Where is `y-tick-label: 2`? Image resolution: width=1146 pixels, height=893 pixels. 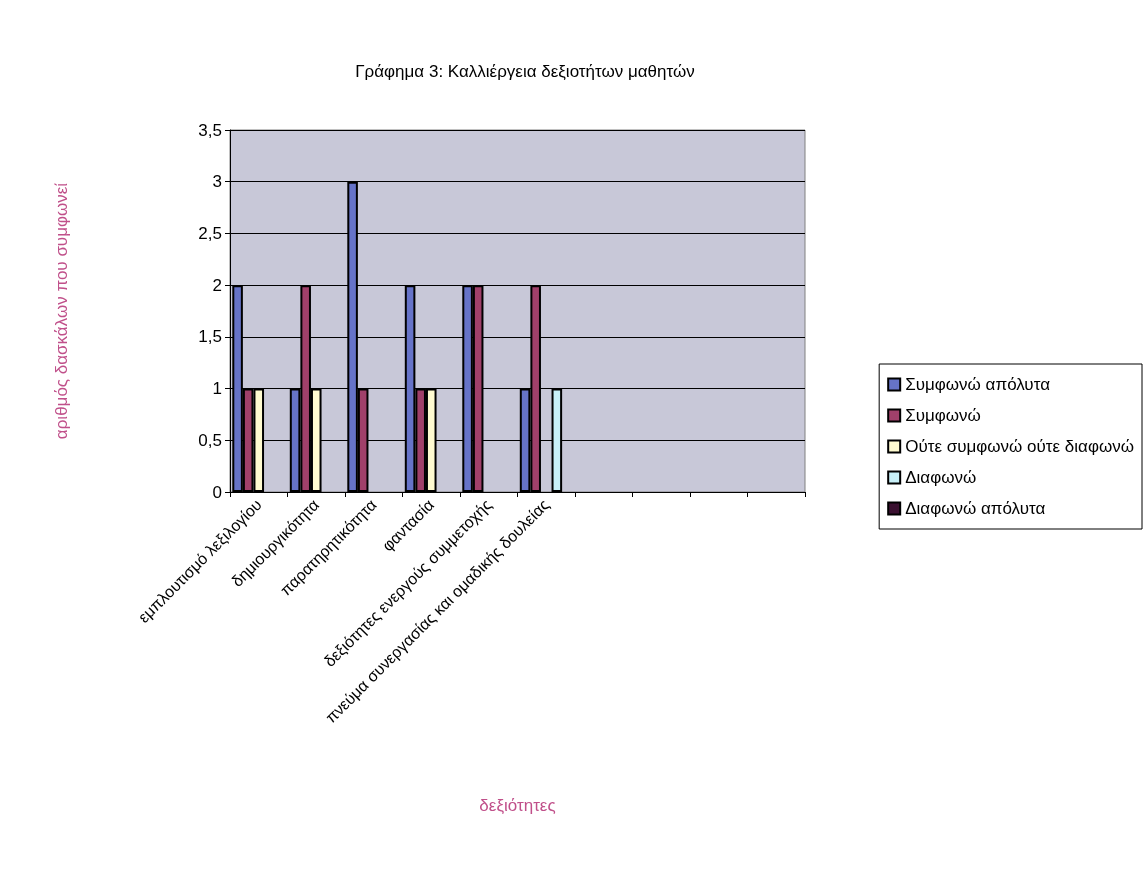
y-tick-label: 2 is located at coordinates (217, 285).